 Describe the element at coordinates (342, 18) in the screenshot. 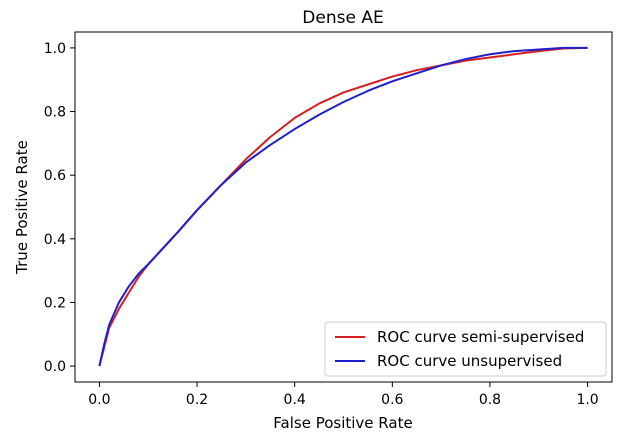

I see `chart-title: Dense AE` at that location.